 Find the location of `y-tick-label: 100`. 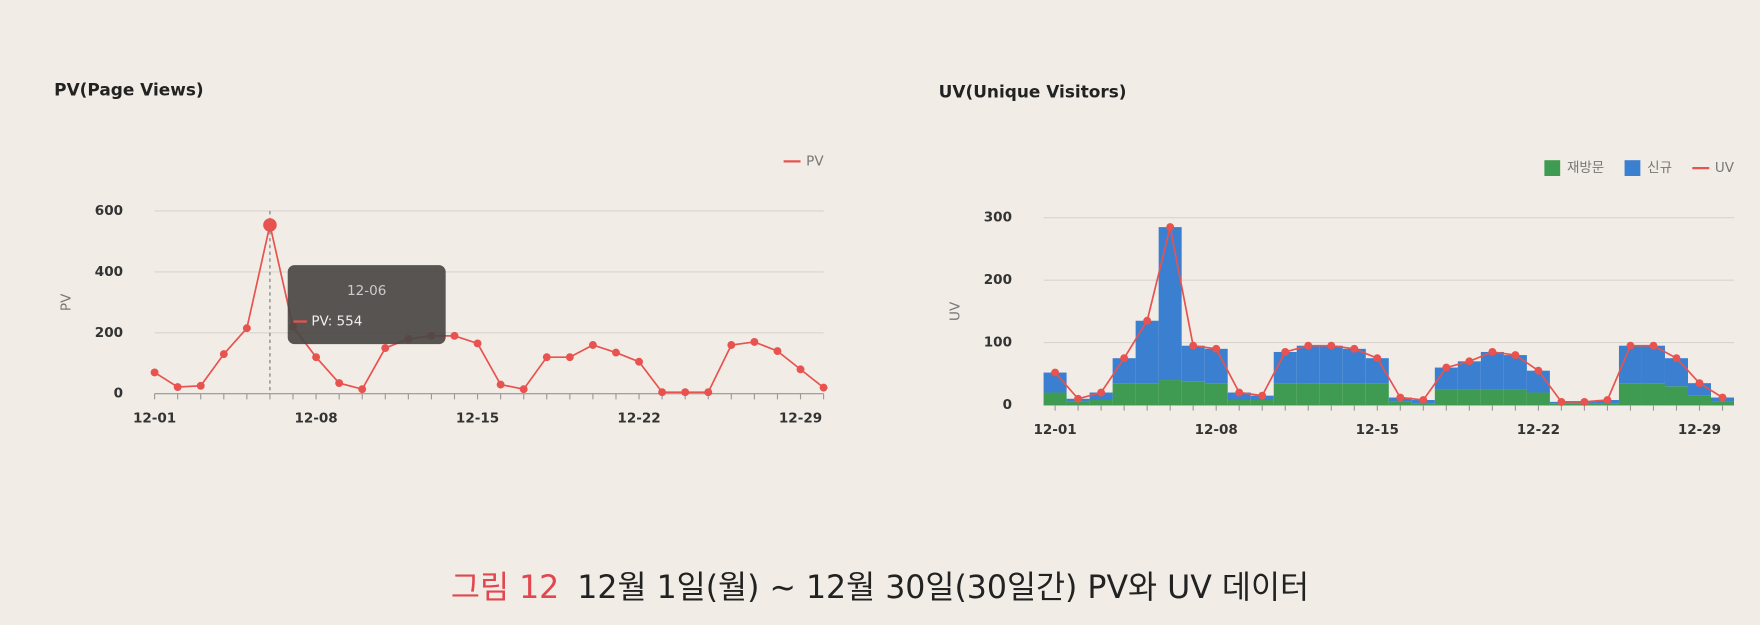

y-tick-label: 100 is located at coordinates (998, 343).